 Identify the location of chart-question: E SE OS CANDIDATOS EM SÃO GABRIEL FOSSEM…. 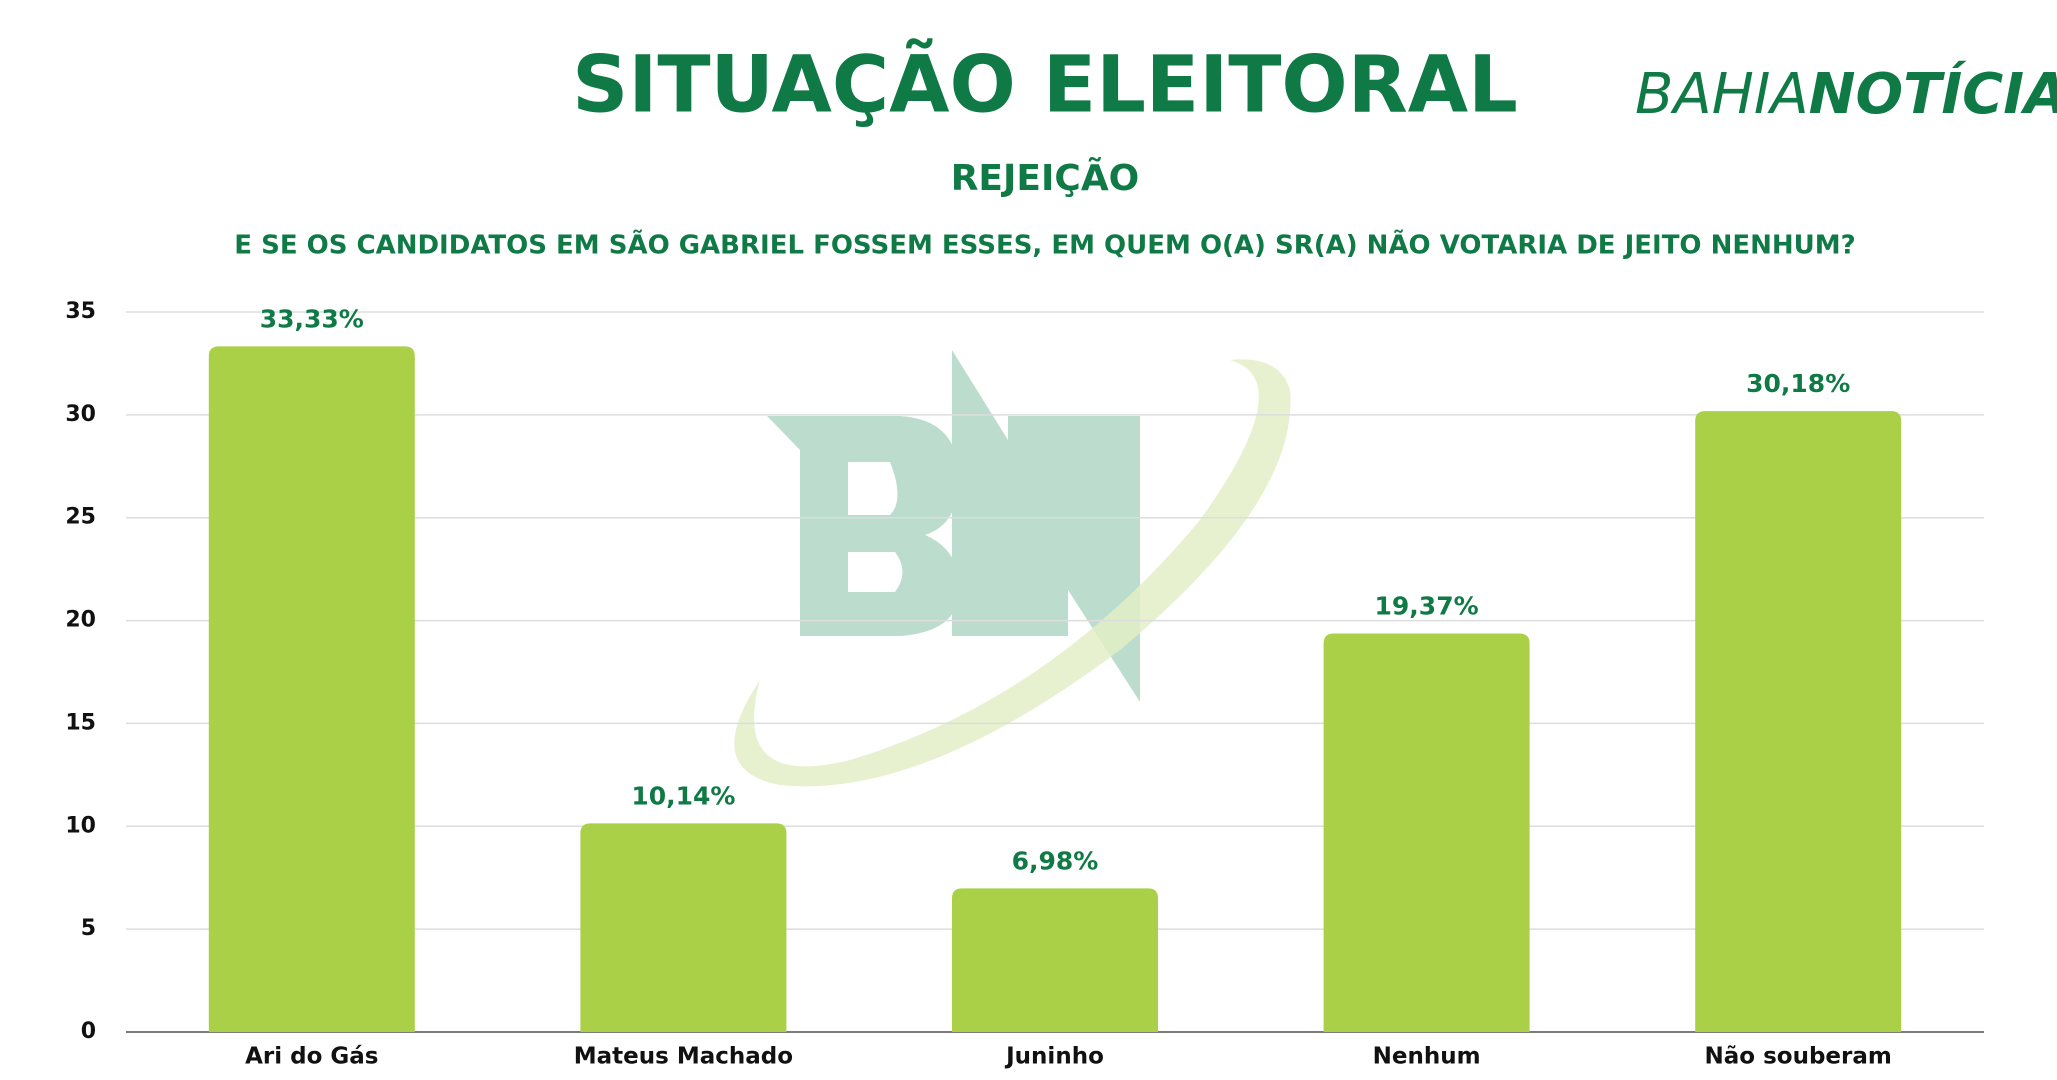
(1044, 245).